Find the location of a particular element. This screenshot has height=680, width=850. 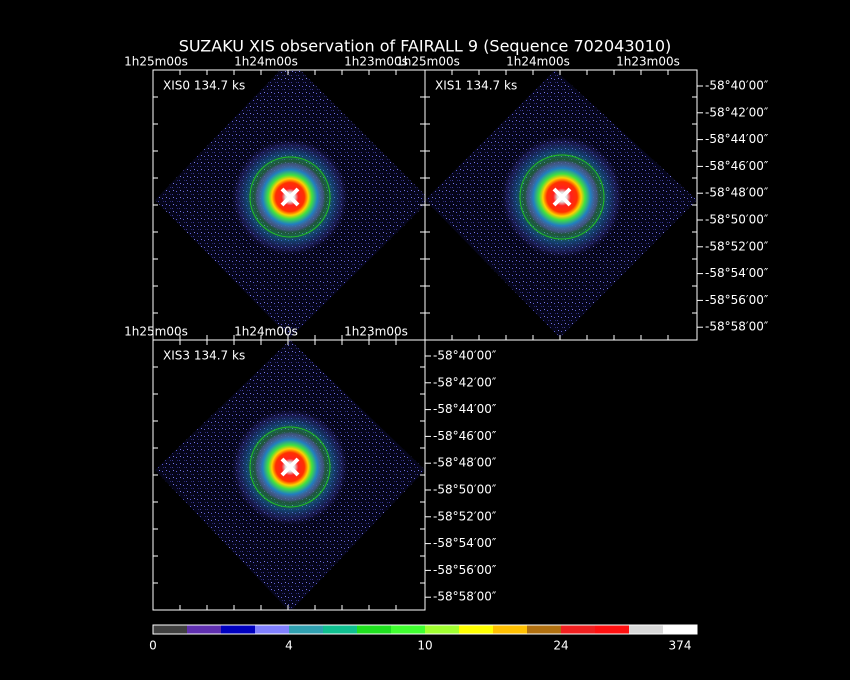

panel-label: XIS1 134.7 ks is located at coordinates (476, 86).